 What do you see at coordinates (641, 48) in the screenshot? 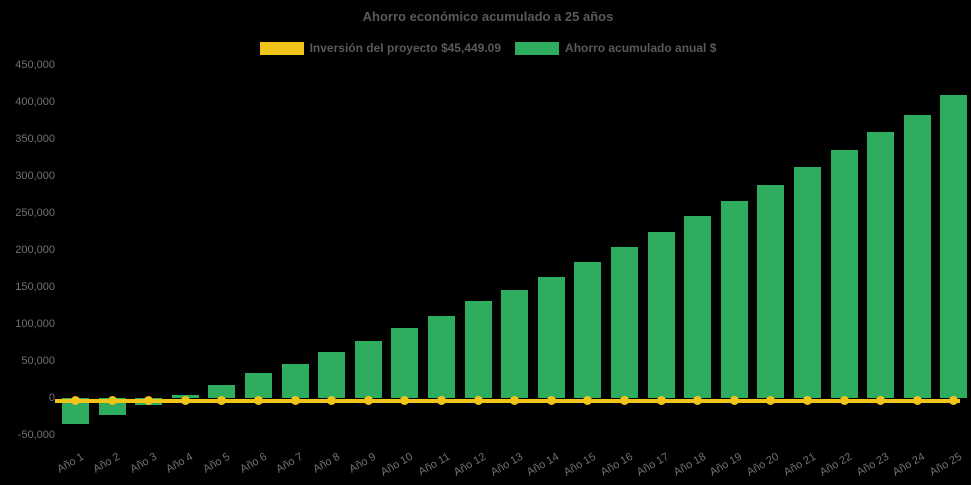
I see `legend-label-savings: Ahorro acumulado anual $` at bounding box center [641, 48].